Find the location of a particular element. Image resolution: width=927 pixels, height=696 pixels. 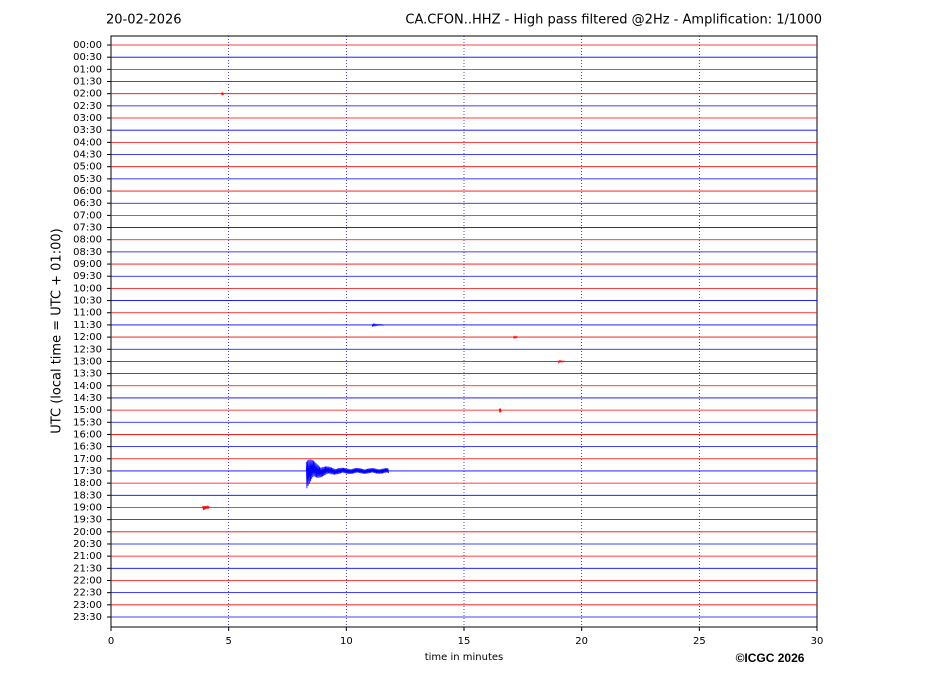

y-tick-label: 18:00 is located at coordinates (87, 483).